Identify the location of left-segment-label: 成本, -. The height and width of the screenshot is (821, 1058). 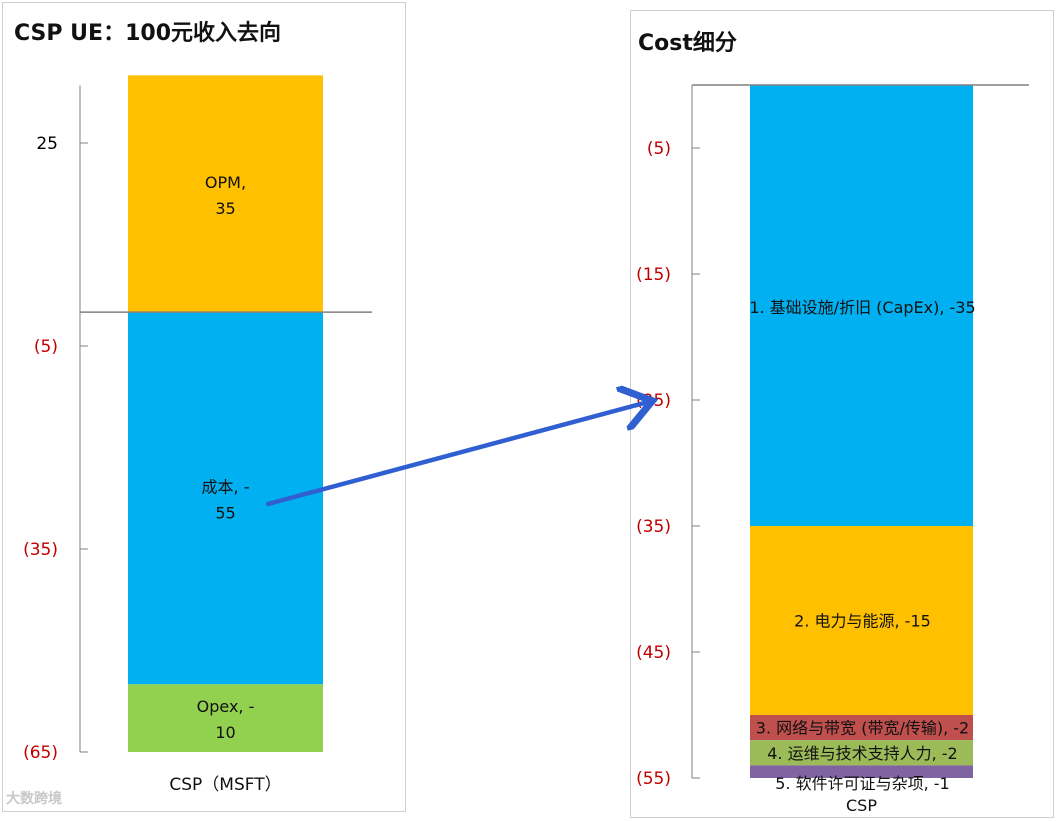
(226, 486).